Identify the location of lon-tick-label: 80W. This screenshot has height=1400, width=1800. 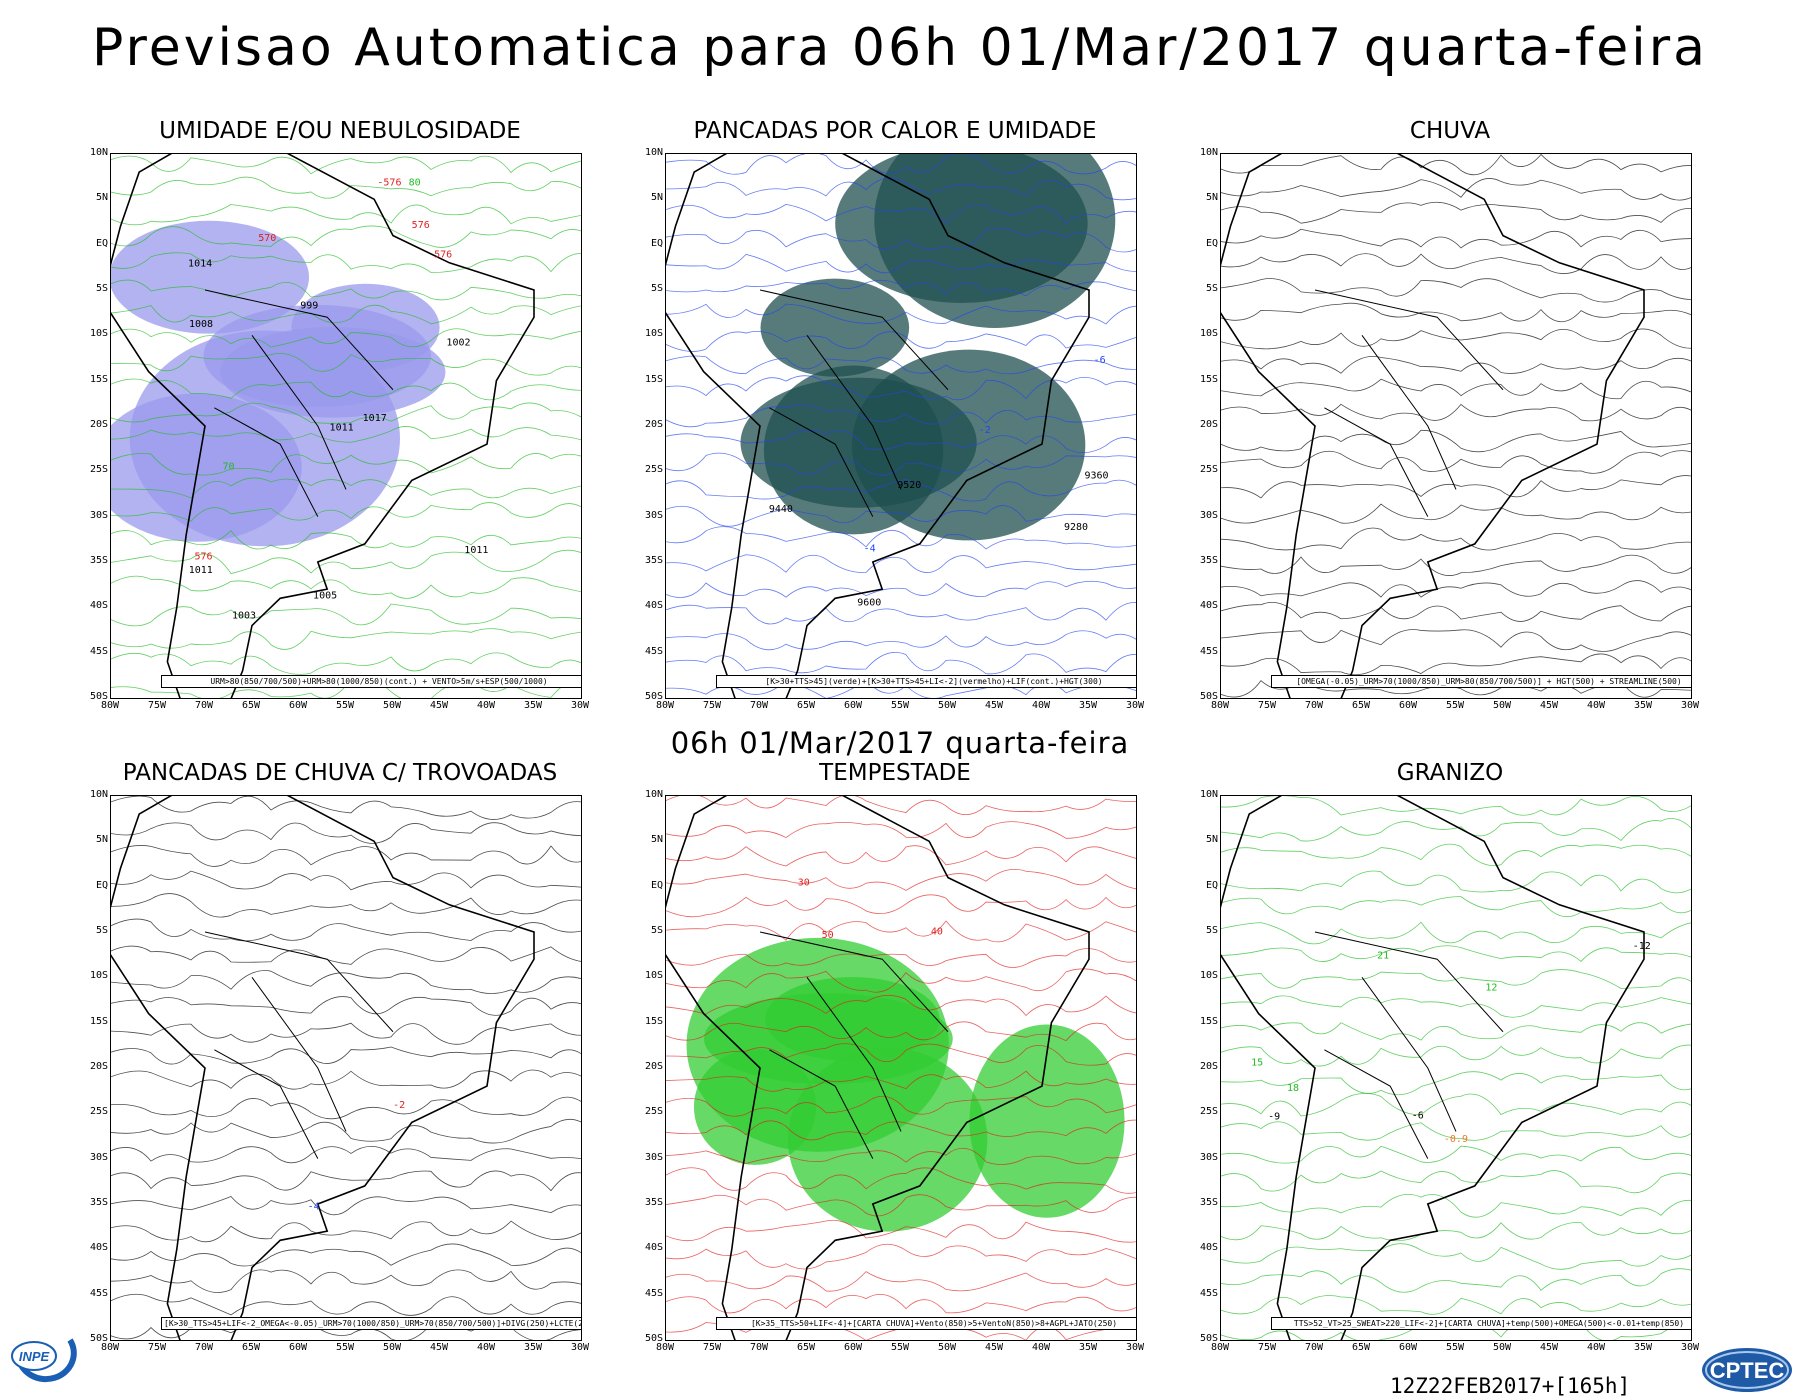
(665, 705).